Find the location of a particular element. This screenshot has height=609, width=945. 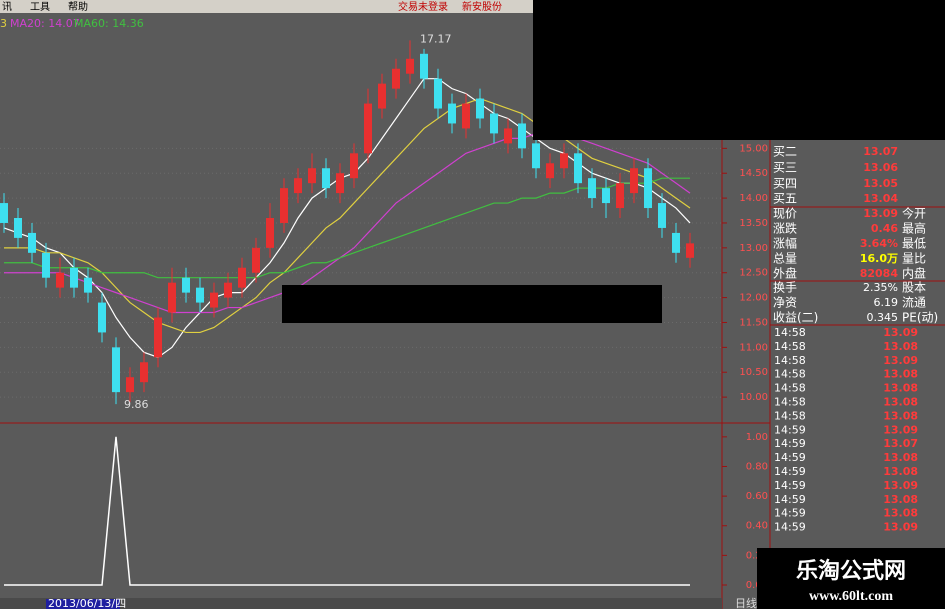

stat-value: 13.09 is located at coordinates (880, 213).